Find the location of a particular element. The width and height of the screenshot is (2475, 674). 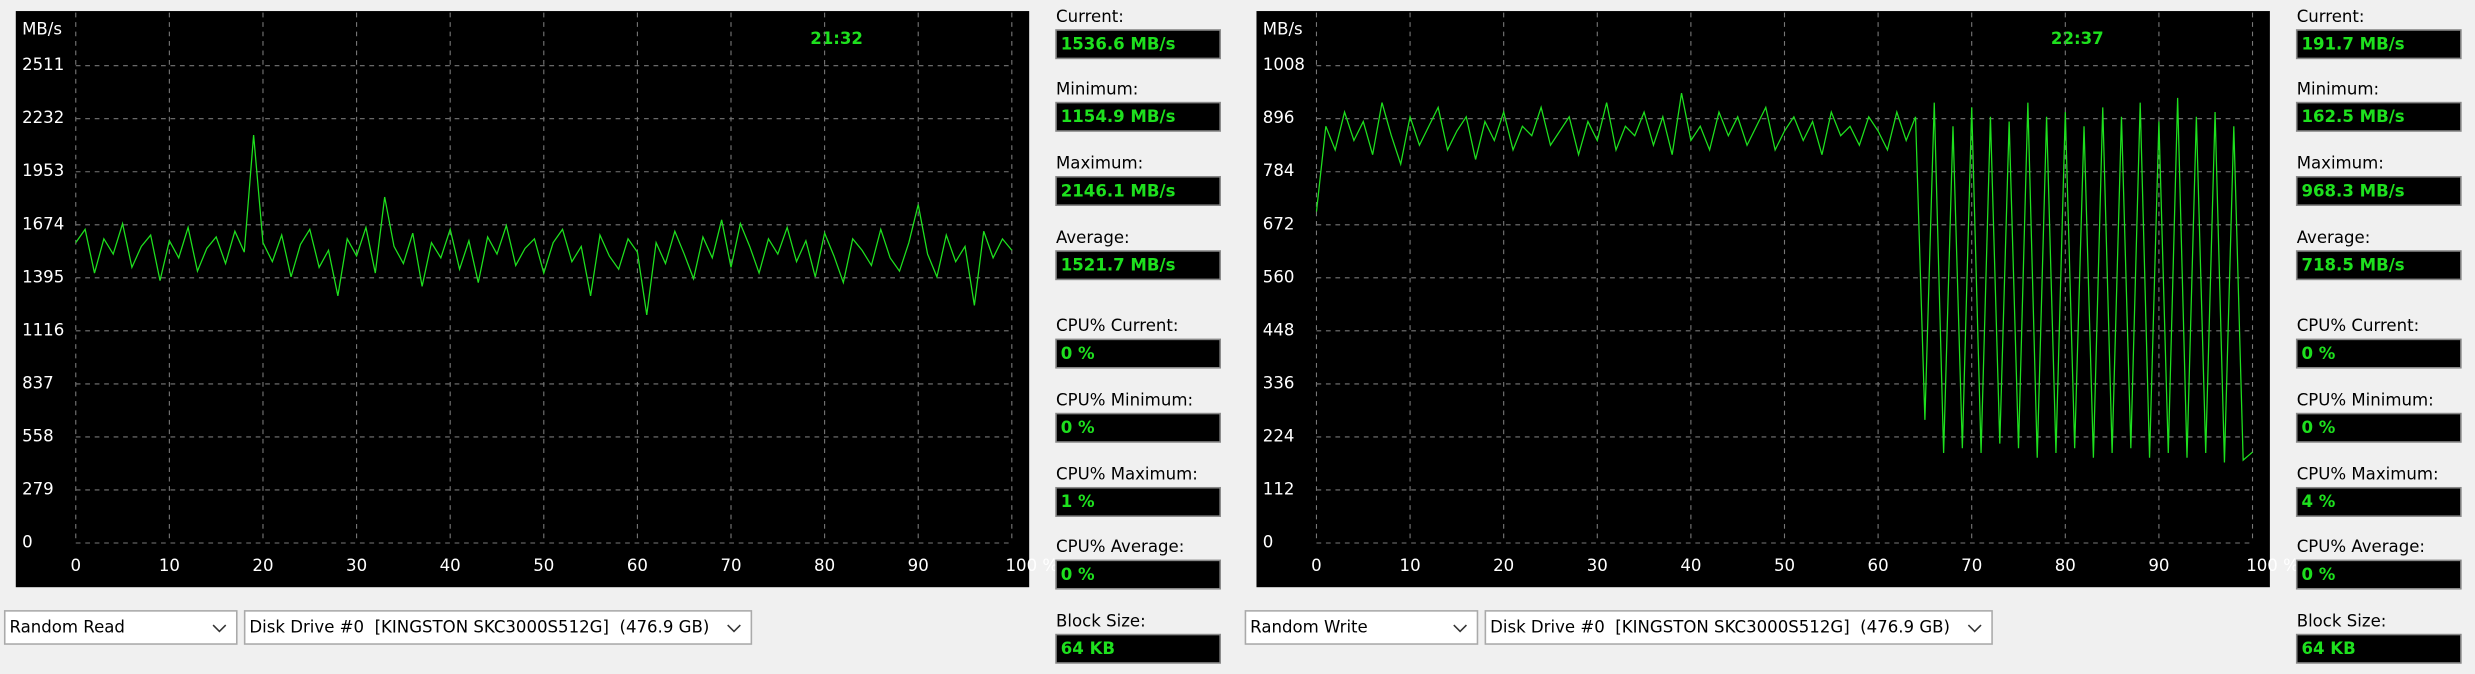

y-tick-label: 1674 is located at coordinates (43, 223).